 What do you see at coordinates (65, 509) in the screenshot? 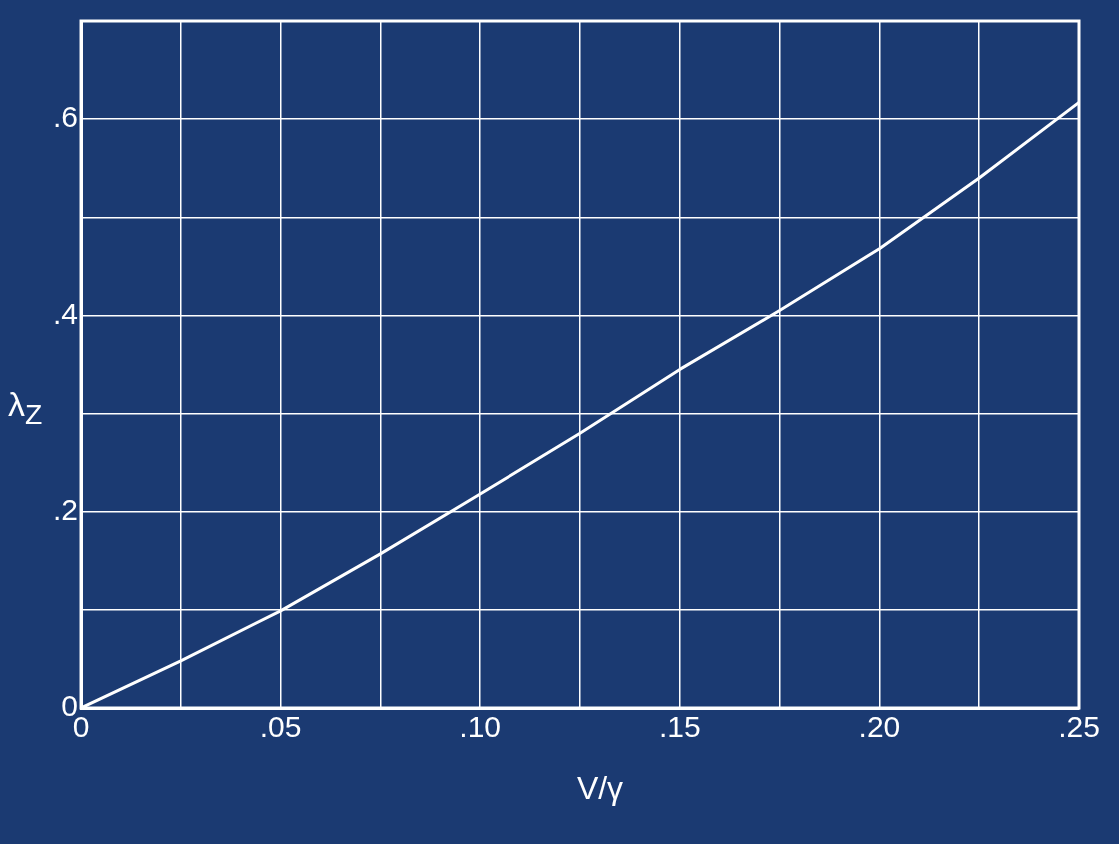
I see `y-tick-label: .2` at bounding box center [65, 509].